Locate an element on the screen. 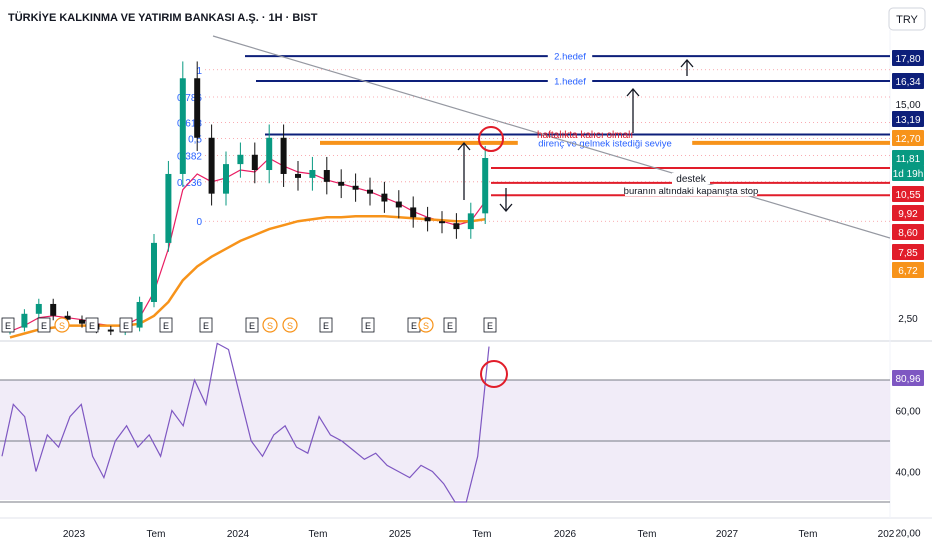 The image size is (932, 550). horizontal-line-label: 1.hedef is located at coordinates (570, 81).